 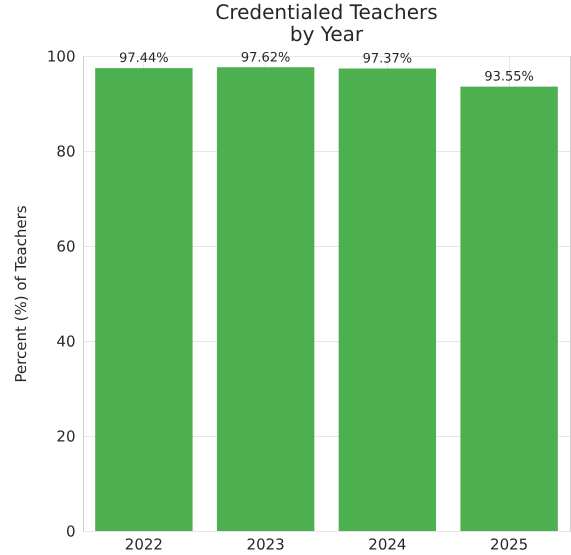 I want to click on x-tick-label: 2024, so click(x=387, y=545).